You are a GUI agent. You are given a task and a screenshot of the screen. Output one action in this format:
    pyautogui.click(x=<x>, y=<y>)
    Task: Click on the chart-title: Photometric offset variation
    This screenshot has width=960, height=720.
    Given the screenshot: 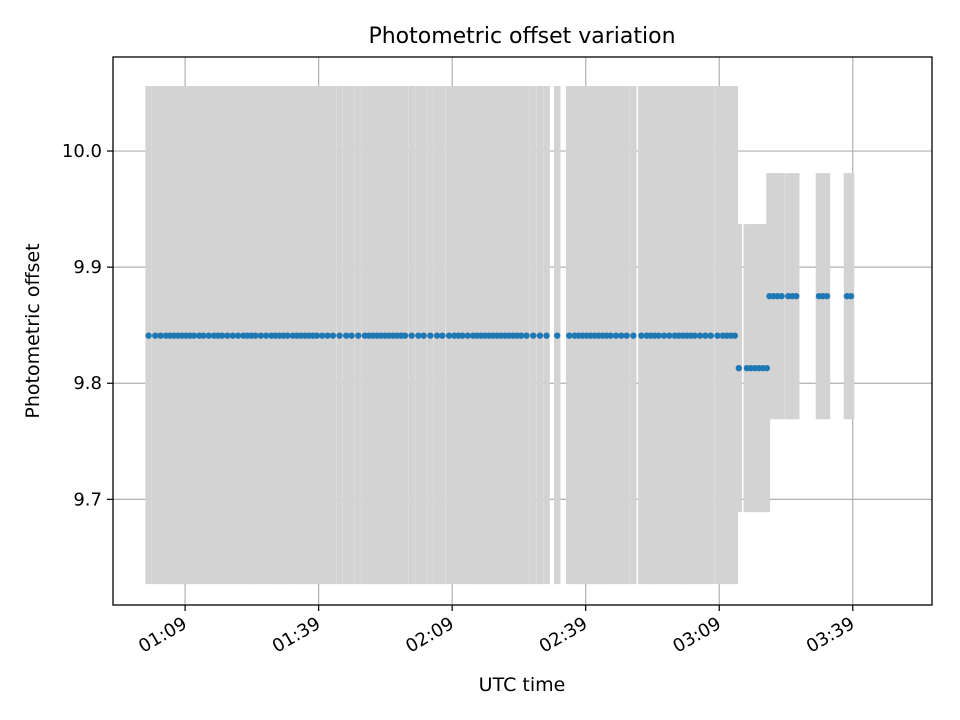 What is the action you would take?
    pyautogui.click(x=521, y=36)
    